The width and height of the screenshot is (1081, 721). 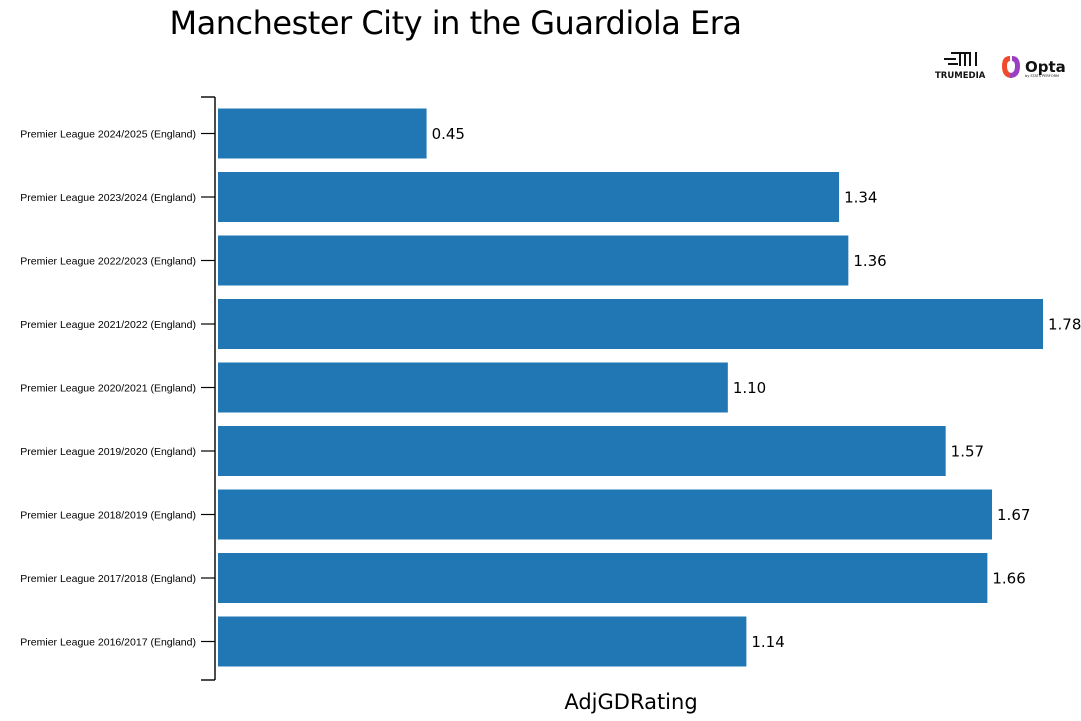 What do you see at coordinates (1000, 66) in the screenshot?
I see `logos: TRUMEDIA Opta by STATS PERFORM` at bounding box center [1000, 66].